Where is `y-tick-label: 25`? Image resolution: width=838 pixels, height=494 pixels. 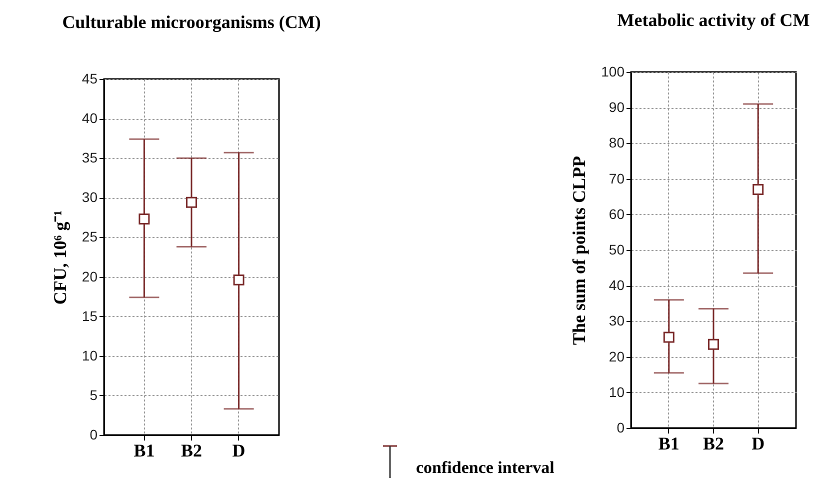 y-tick-label: 25 is located at coordinates (90, 236).